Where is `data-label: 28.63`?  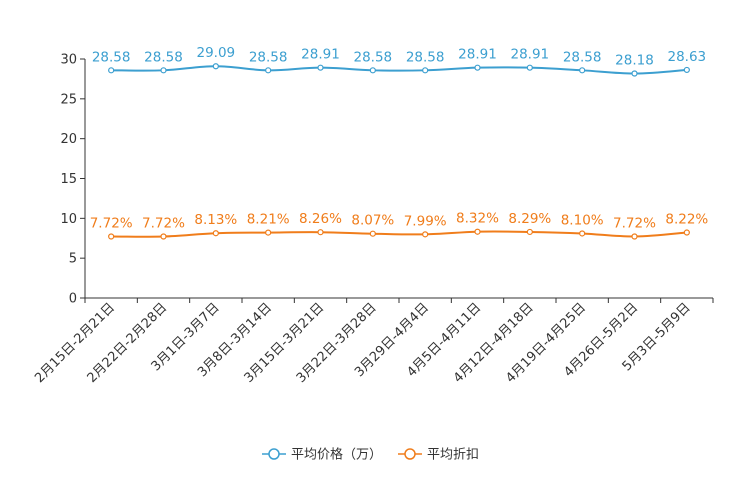
data-label: 28.63 is located at coordinates (687, 57).